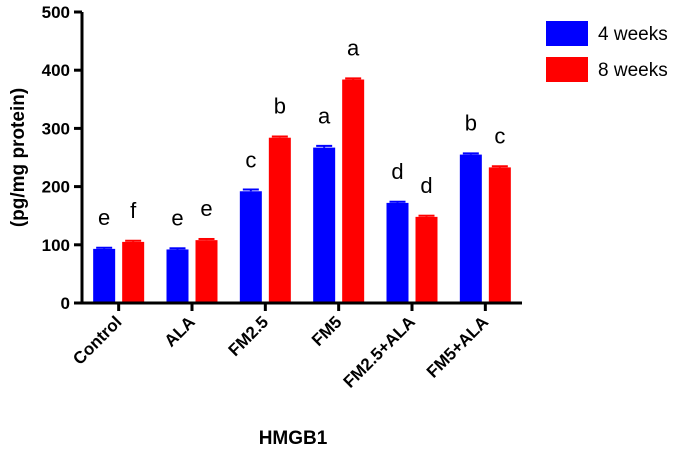 Image resolution: width=685 pixels, height=452 pixels. I want to click on y-ticks: 0 100 200 300 400 500, so click(62, 158).